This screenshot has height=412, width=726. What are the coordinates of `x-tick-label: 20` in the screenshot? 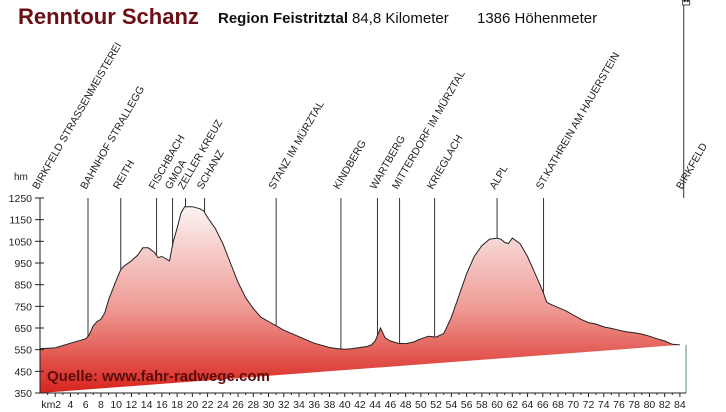 It's located at (193, 405).